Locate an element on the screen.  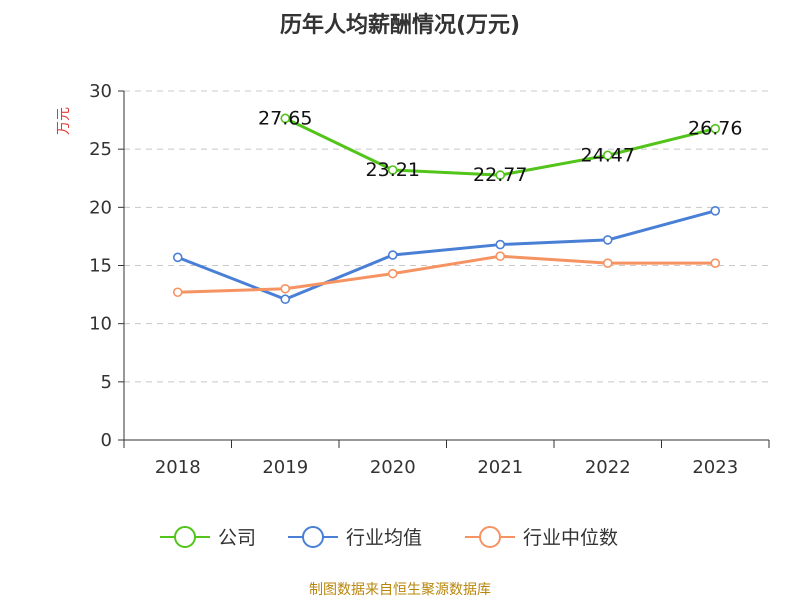
data-label: 27.65 is located at coordinates (285, 118).